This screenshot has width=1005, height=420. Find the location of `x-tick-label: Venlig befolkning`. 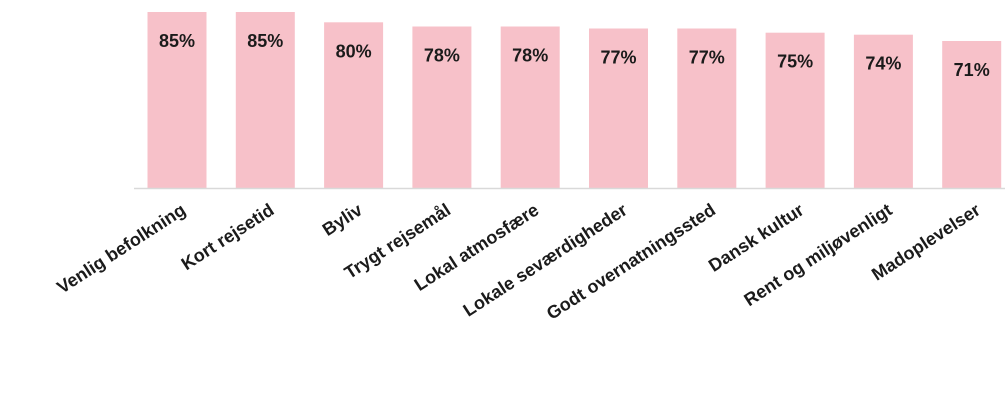

x-tick-label: Venlig befolkning is located at coordinates (121, 249).